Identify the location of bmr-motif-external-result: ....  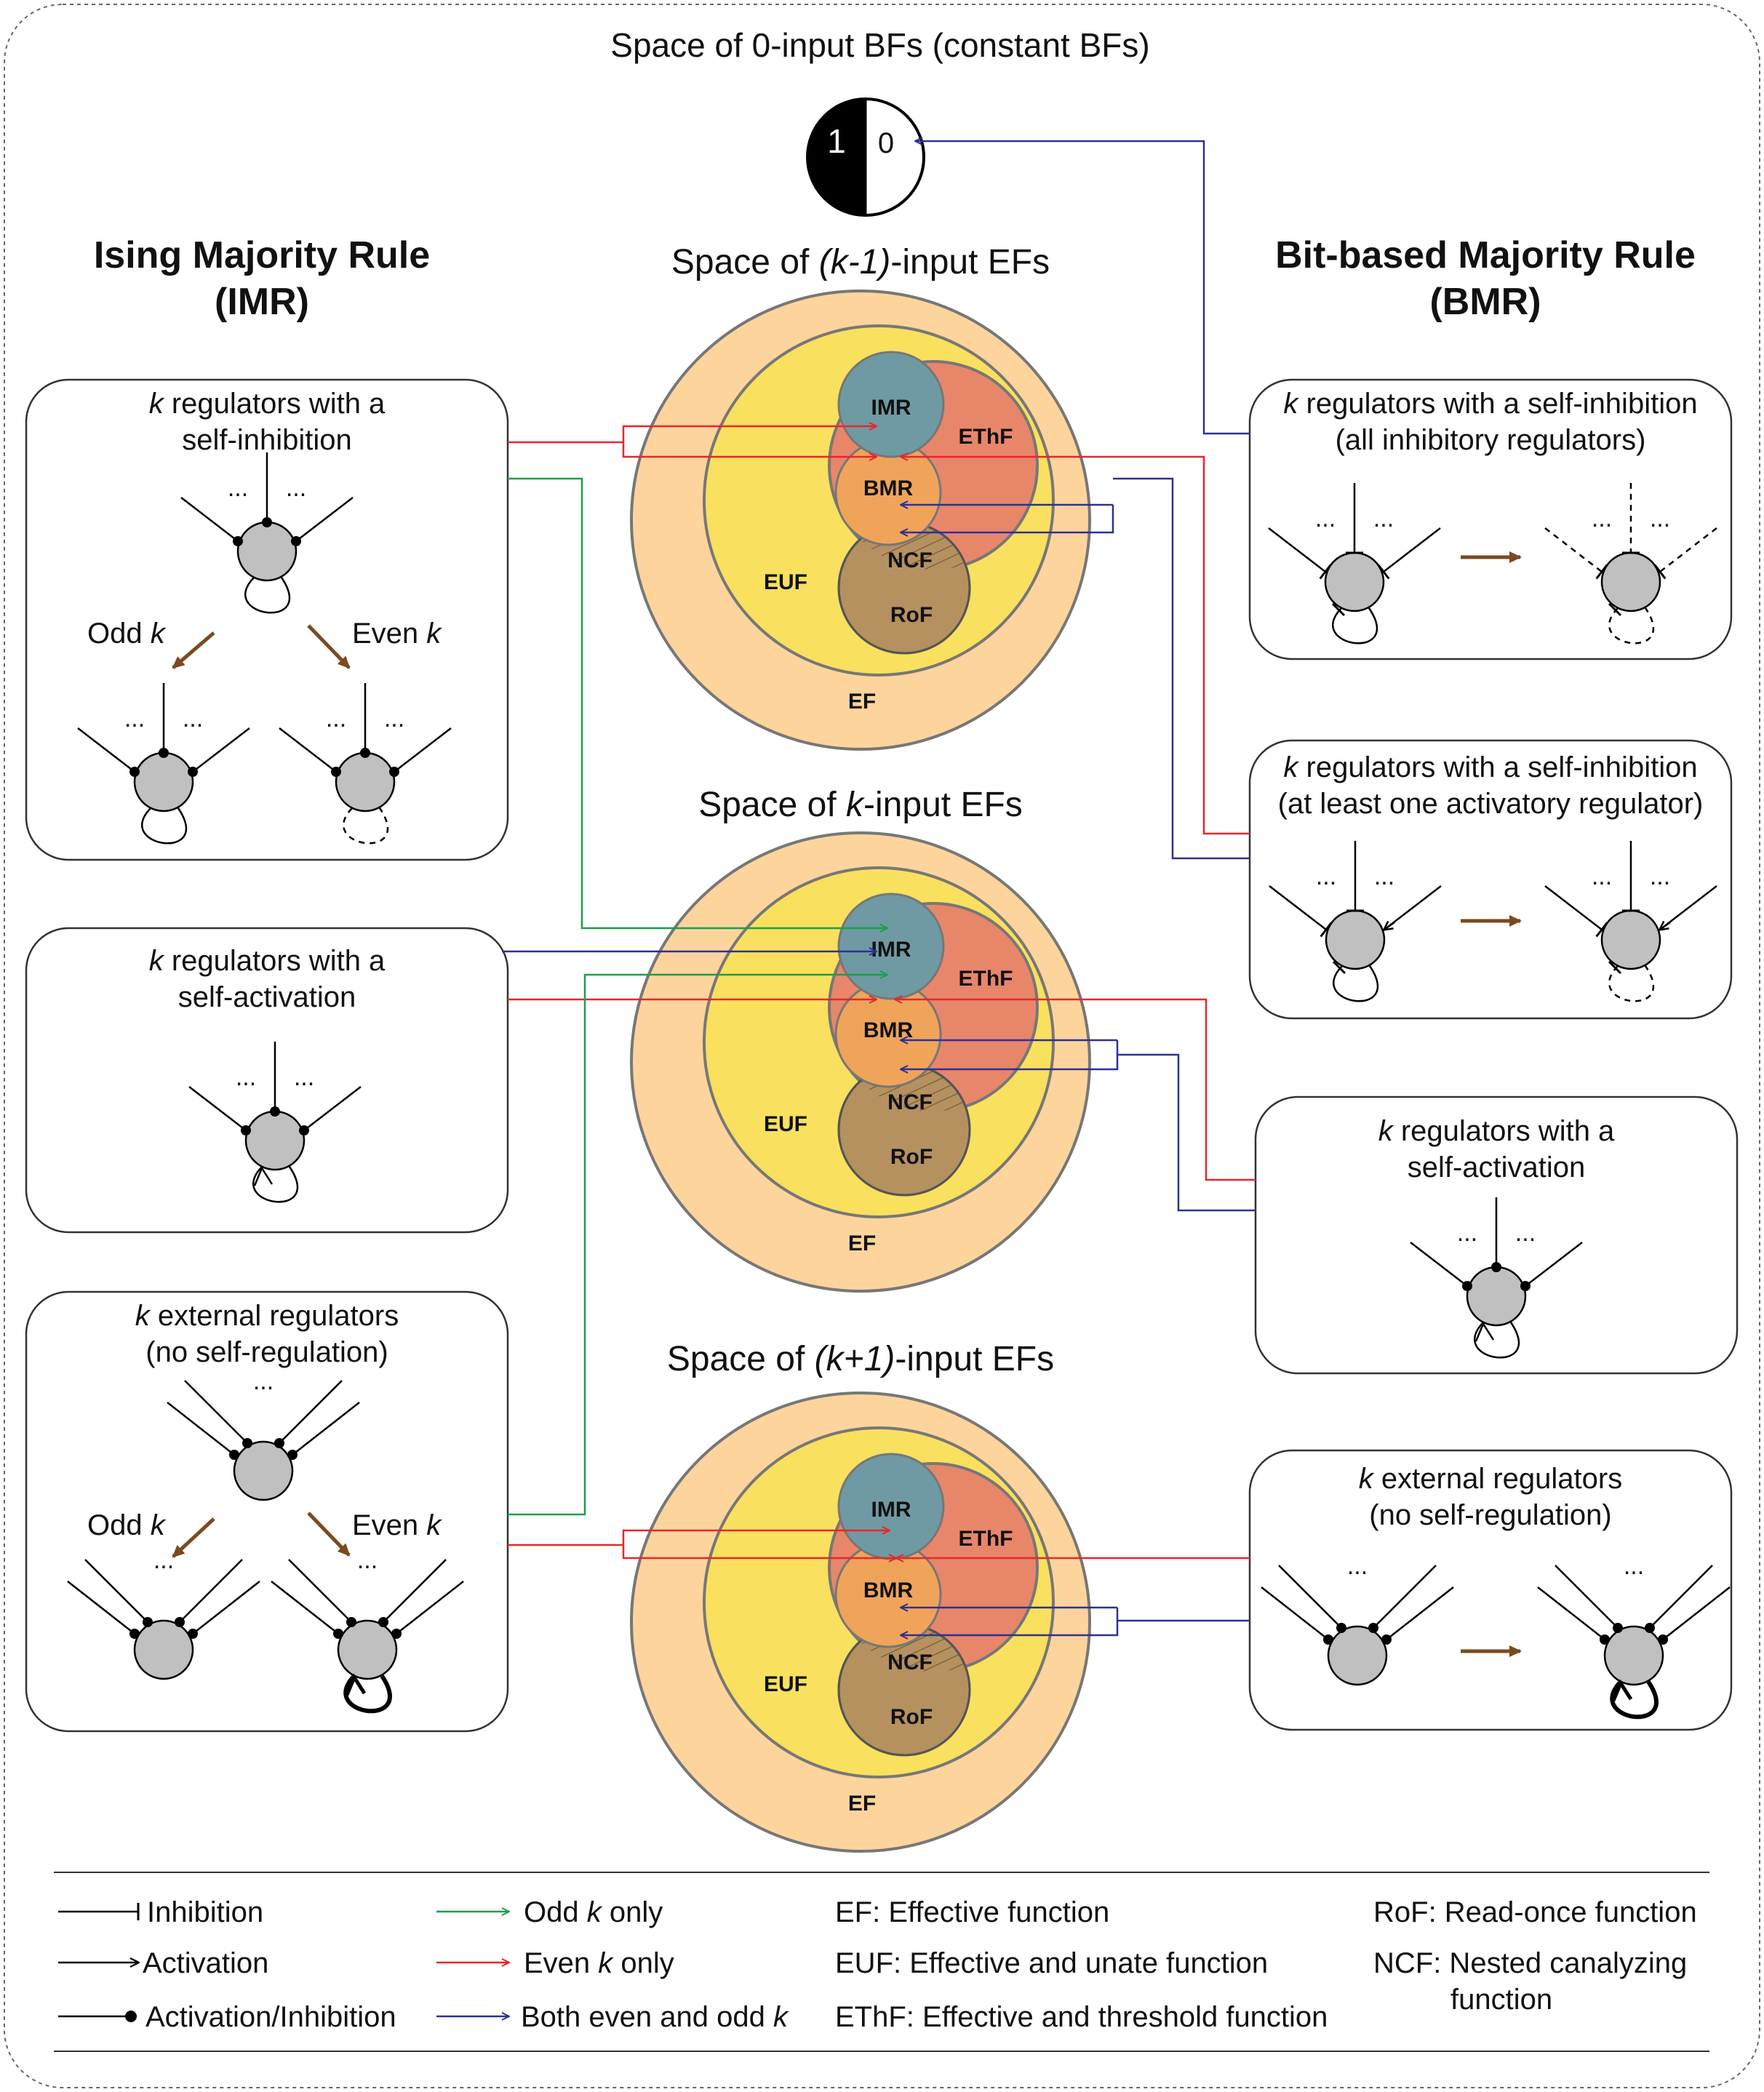
(1634, 1636).